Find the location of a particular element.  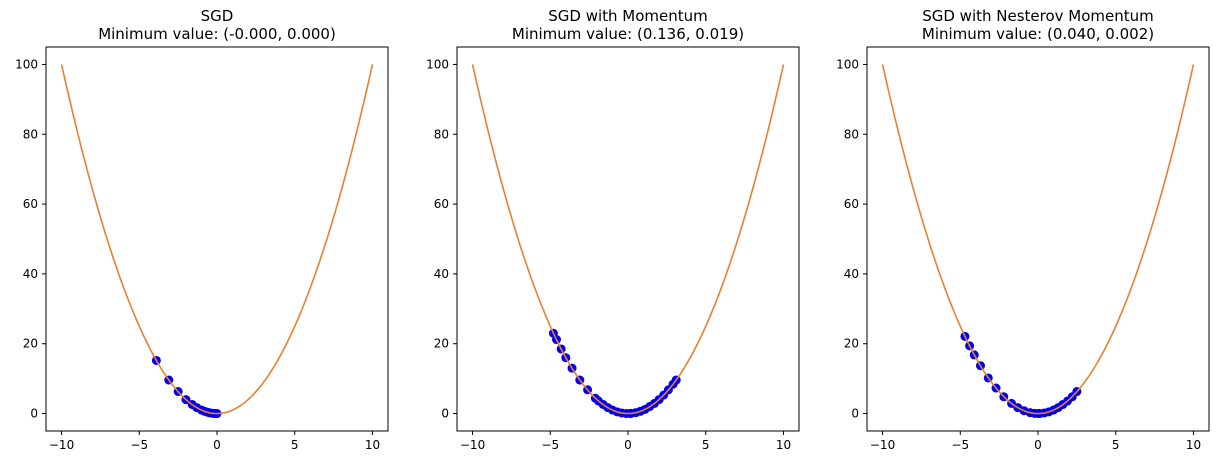

panel-title: SGD is located at coordinates (217, 16).